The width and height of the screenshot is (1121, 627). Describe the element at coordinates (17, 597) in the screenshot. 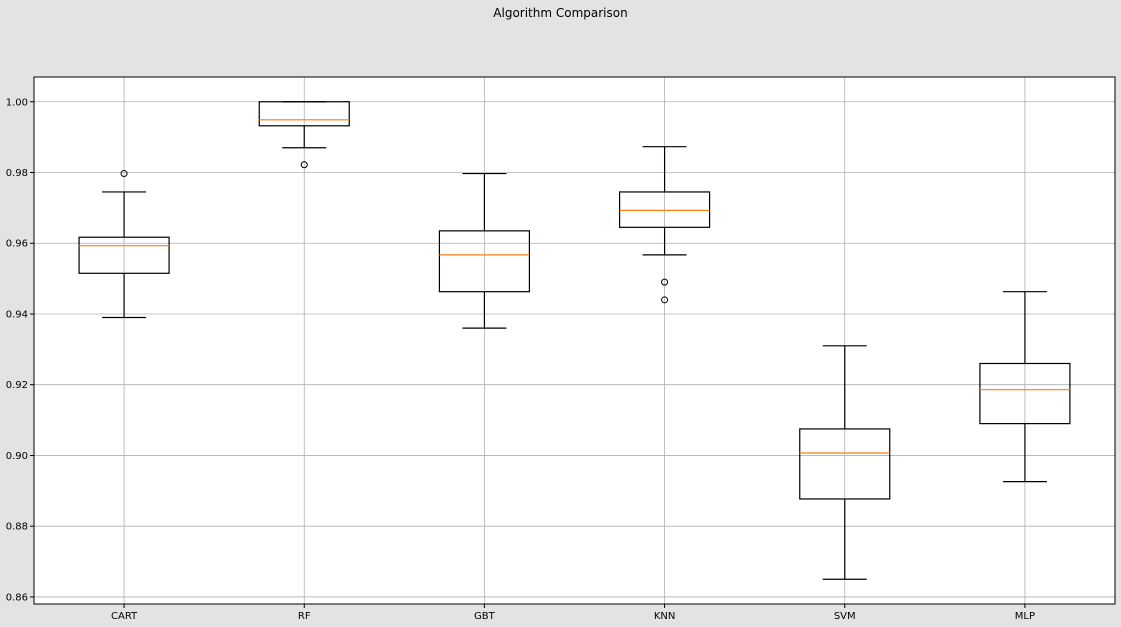

I see `y-tick-label: 0.86` at that location.